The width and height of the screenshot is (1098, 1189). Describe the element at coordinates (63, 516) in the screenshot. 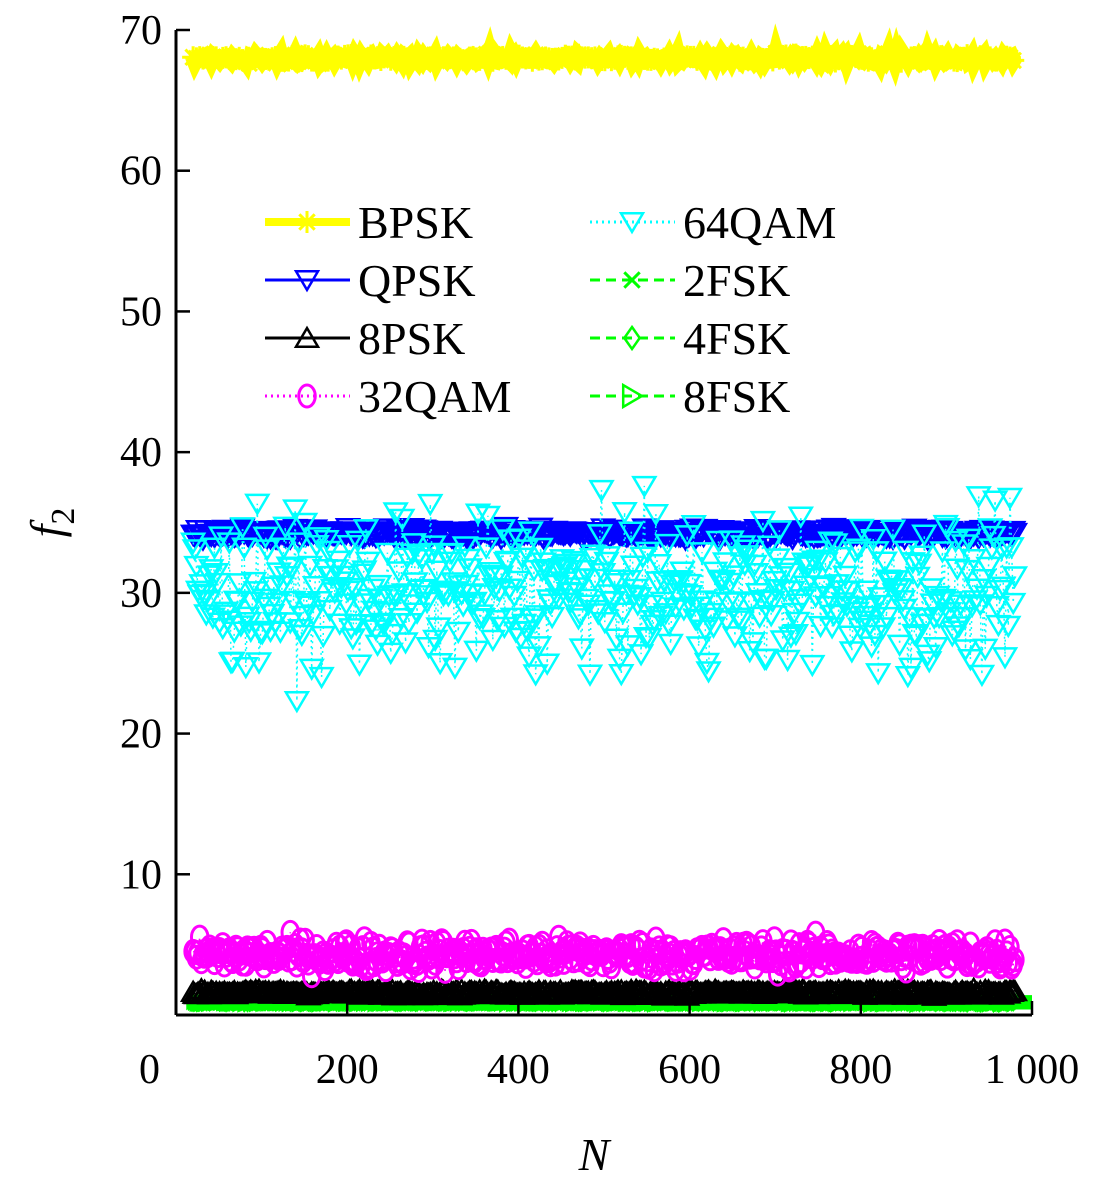

I see `y-axis-title-subscript: 2` at that location.